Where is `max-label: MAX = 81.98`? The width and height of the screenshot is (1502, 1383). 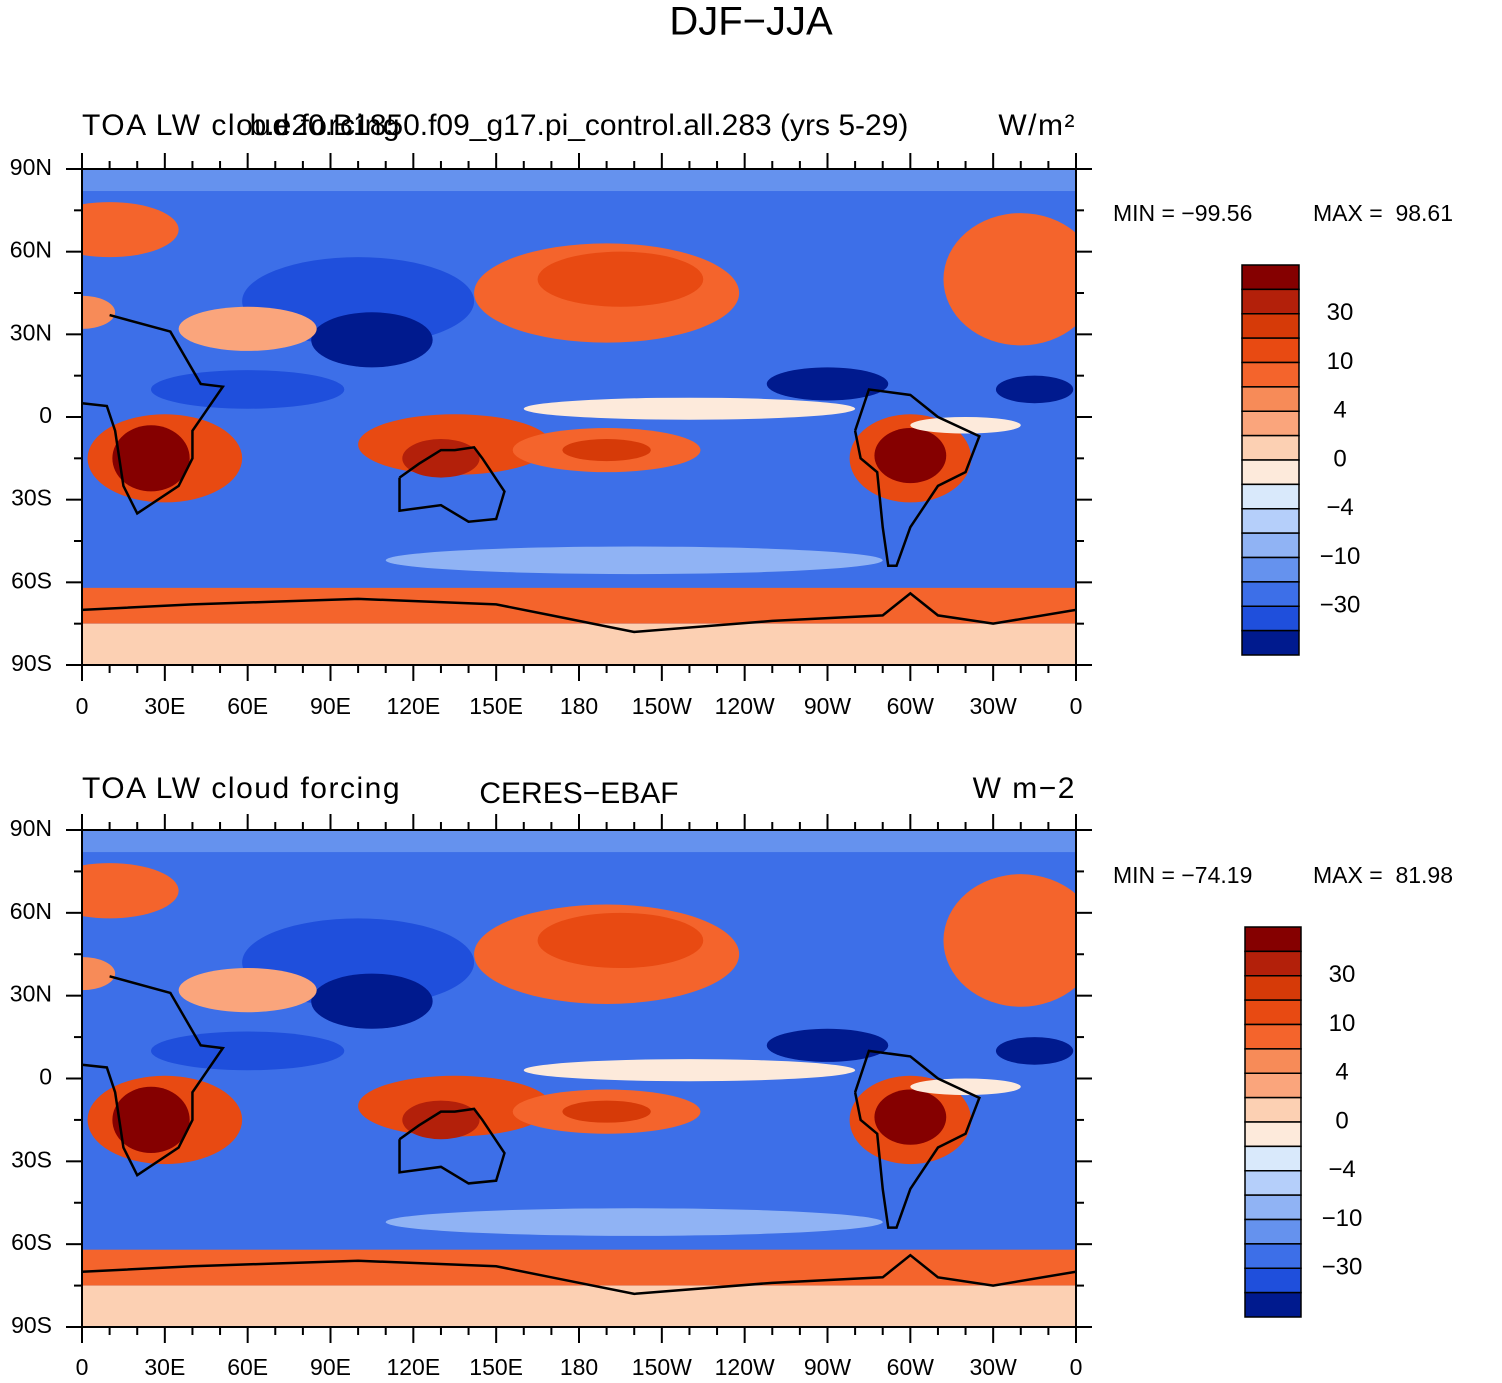
max-label: MAX = 81.98 is located at coordinates (1383, 875).